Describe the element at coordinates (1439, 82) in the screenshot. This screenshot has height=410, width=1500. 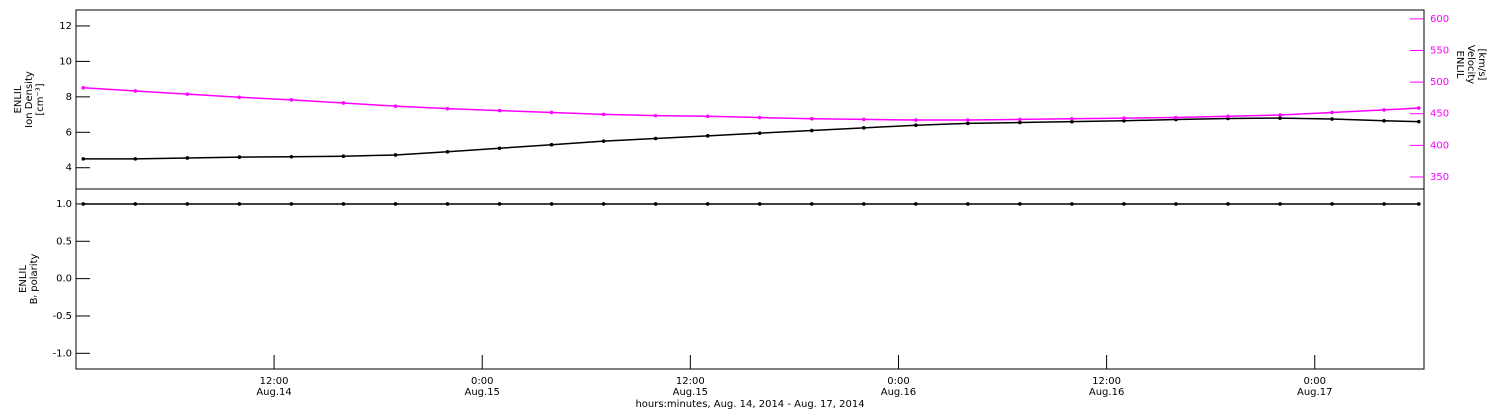
I see `y2-tick-label: 500` at that location.